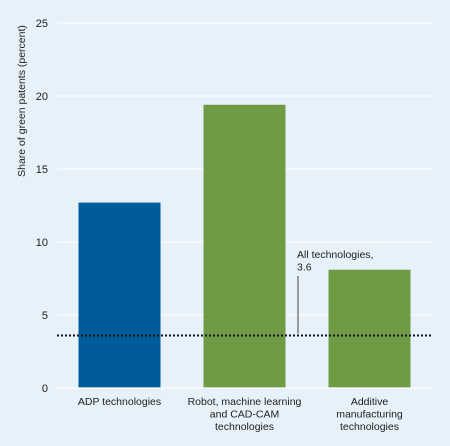 Image resolution: width=450 pixels, height=446 pixels. Describe the element at coordinates (22, 101) in the screenshot. I see `y-axis-title: Share of green patents (percent)` at that location.